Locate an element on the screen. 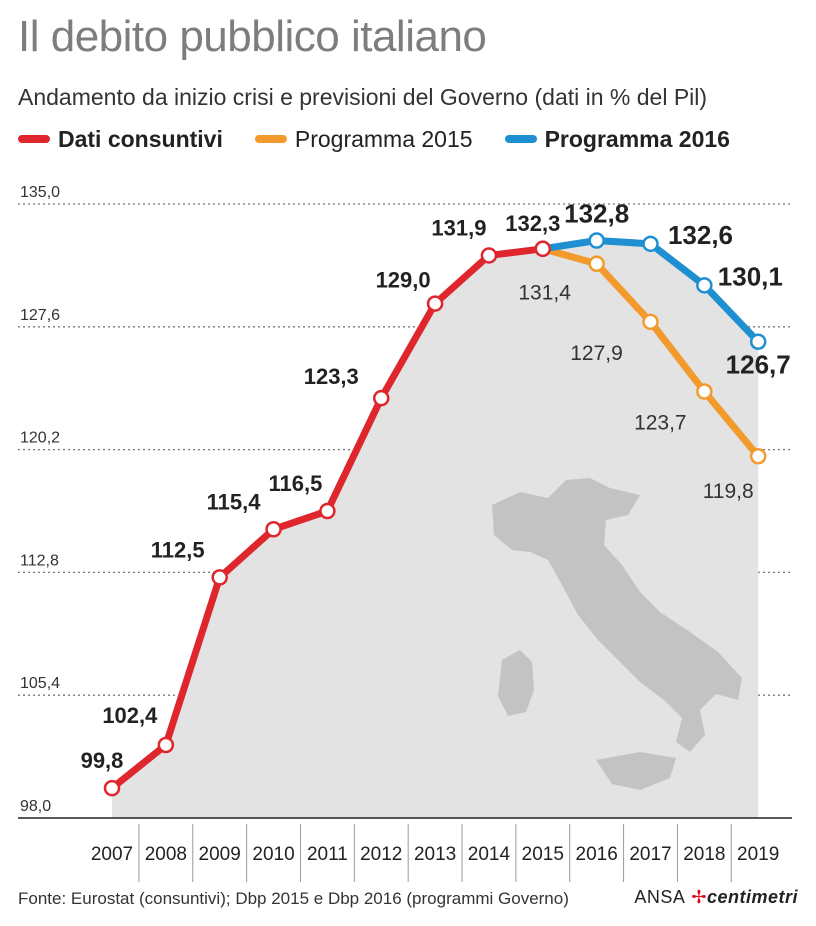  data-label: 123,3 is located at coordinates (331, 376).